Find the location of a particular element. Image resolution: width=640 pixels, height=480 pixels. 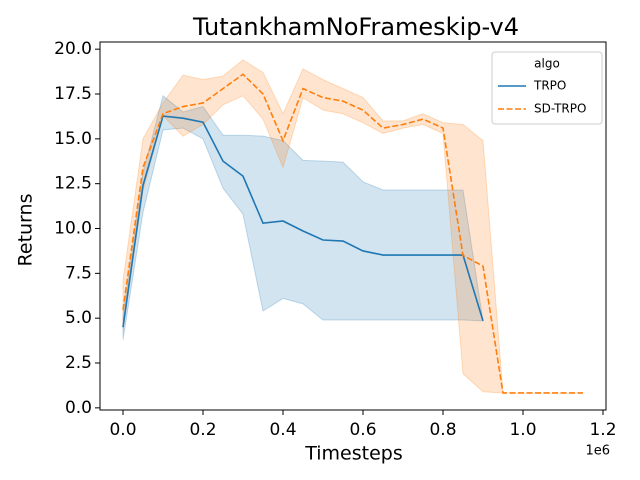

y-tick-label: 15.0 is located at coordinates (73, 139).